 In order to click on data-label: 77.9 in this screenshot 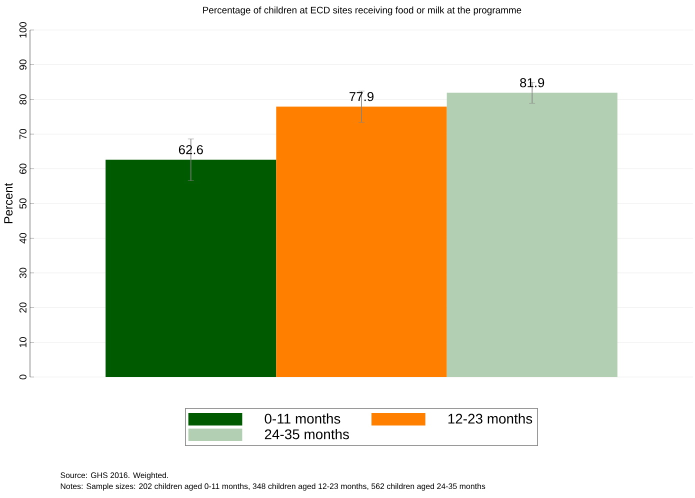, I will do `click(362, 97)`.